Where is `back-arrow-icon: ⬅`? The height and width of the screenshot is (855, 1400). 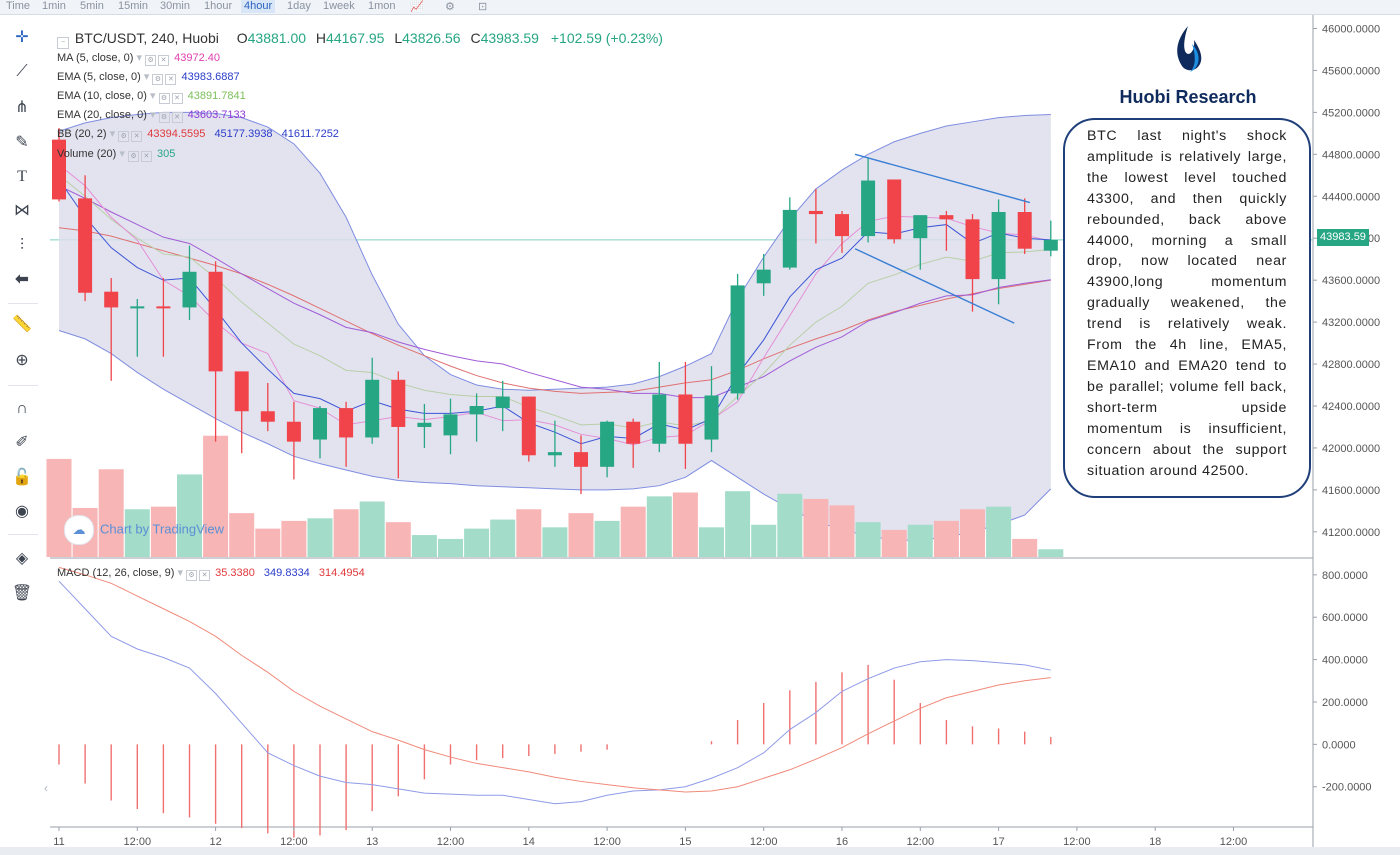
back-arrow-icon: ⬅ is located at coordinates (22, 279).